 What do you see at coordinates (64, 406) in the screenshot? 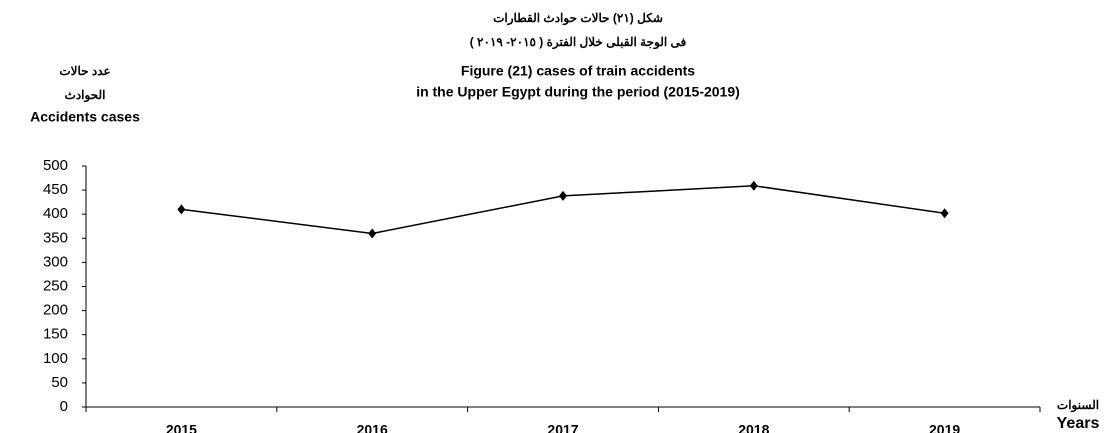
I see `y-tick-label: 0` at bounding box center [64, 406].